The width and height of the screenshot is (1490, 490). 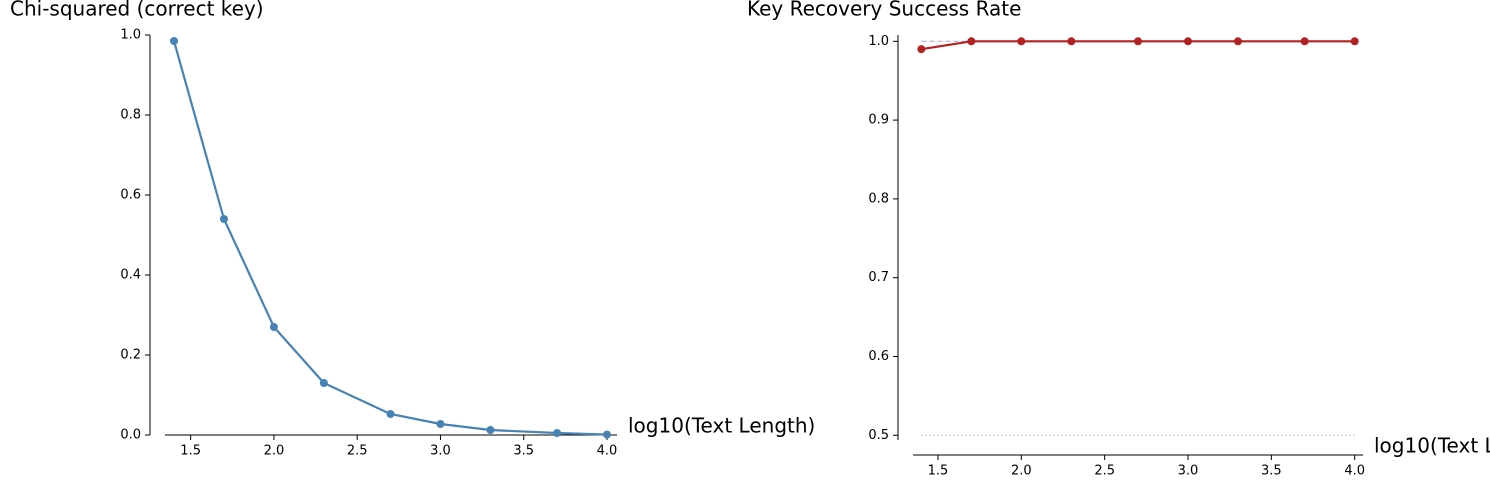 I want to click on y-tick-label: 0.5, so click(x=878, y=435).